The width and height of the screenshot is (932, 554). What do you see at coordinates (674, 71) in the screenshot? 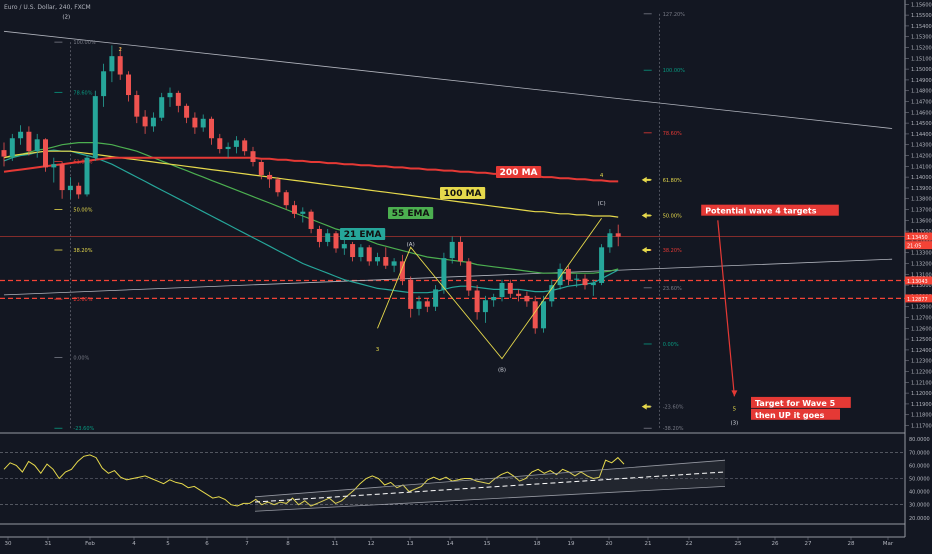
I see `right-fib-level-label: 100.00%` at bounding box center [674, 71].